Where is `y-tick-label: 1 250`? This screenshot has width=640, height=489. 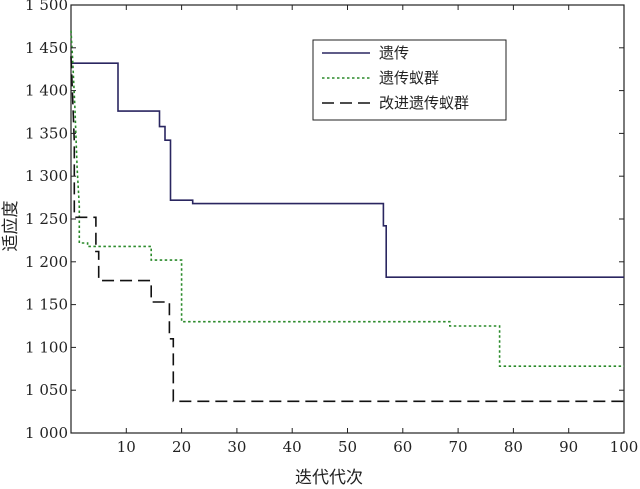
y-tick-label: 1 250 is located at coordinates (46, 219).